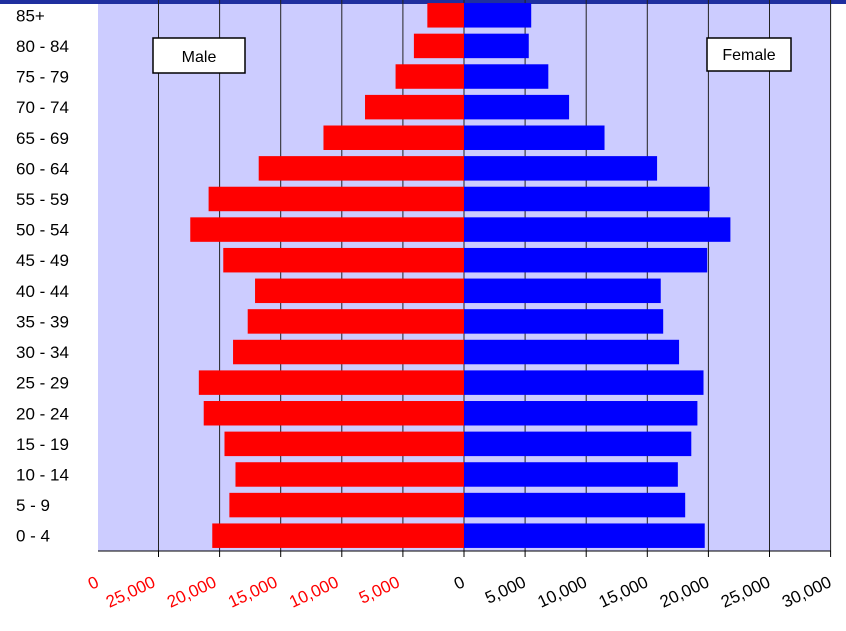 This screenshot has height=631, width=846. I want to click on category-label: 5 - 9, so click(33, 505).